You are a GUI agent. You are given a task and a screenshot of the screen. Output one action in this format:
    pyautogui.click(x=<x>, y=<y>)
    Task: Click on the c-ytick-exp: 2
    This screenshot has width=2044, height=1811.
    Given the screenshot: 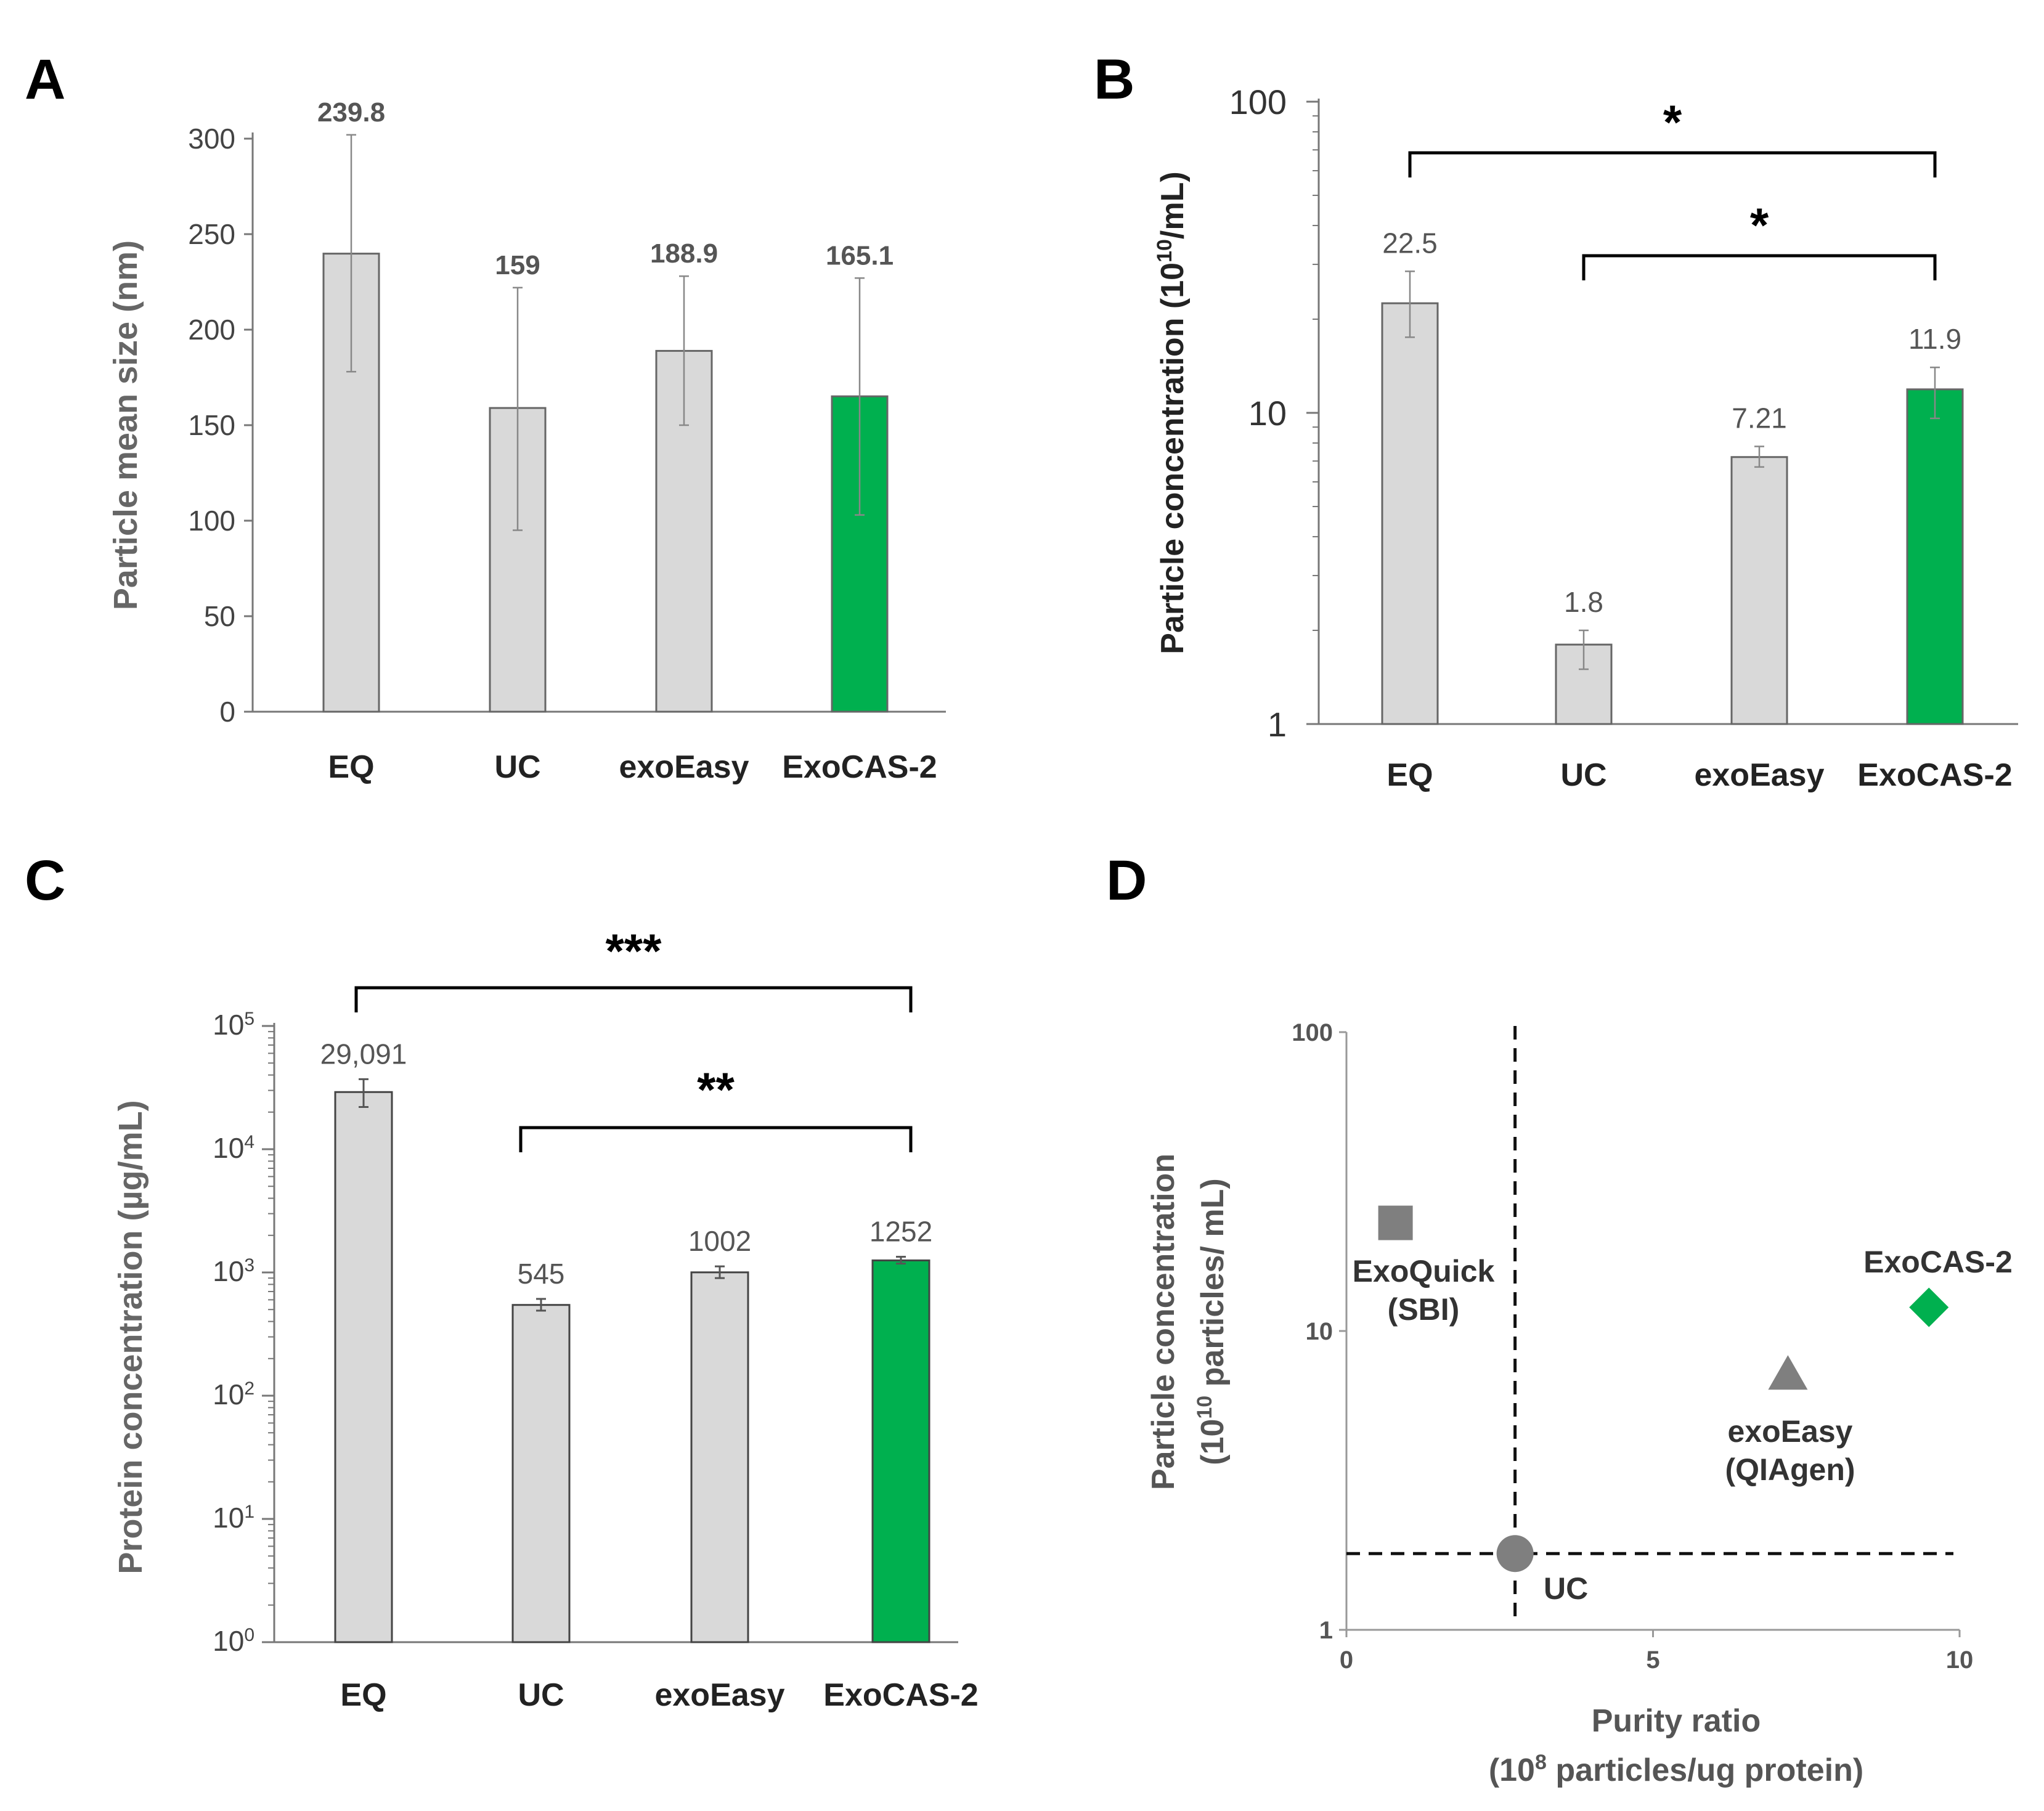 What is the action you would take?
    pyautogui.click(x=249, y=1388)
    